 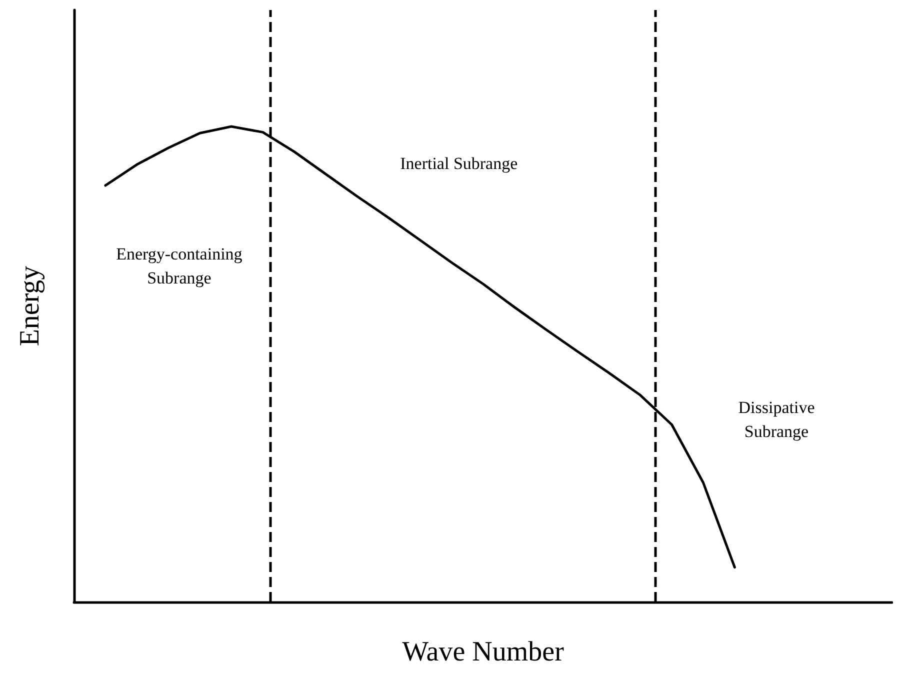 I want to click on annotation: Energy-containing Subrange, so click(x=179, y=266).